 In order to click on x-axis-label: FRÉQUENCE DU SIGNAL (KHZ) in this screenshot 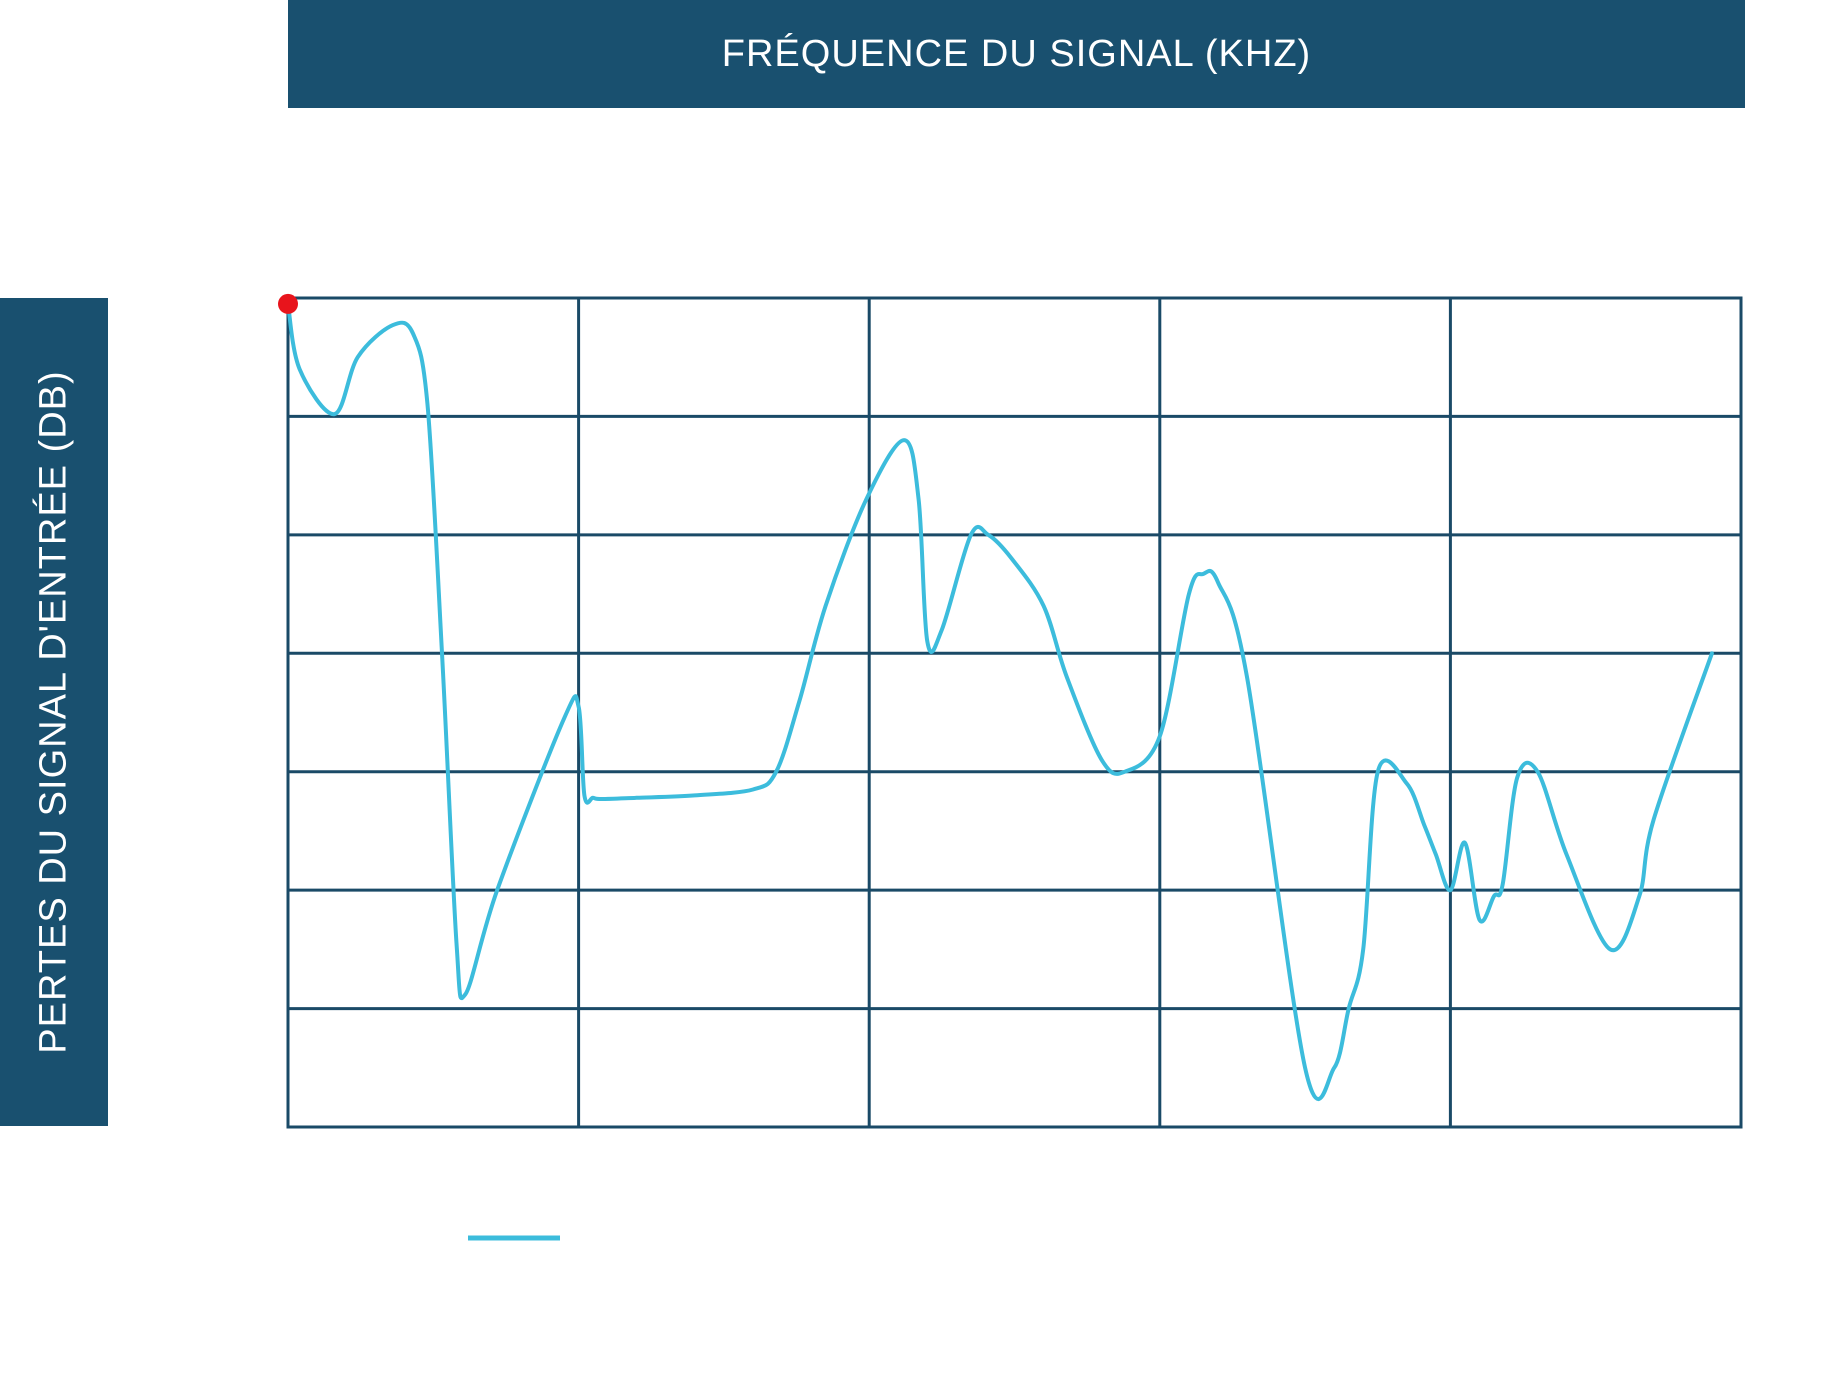, I will do `click(1016, 54)`.